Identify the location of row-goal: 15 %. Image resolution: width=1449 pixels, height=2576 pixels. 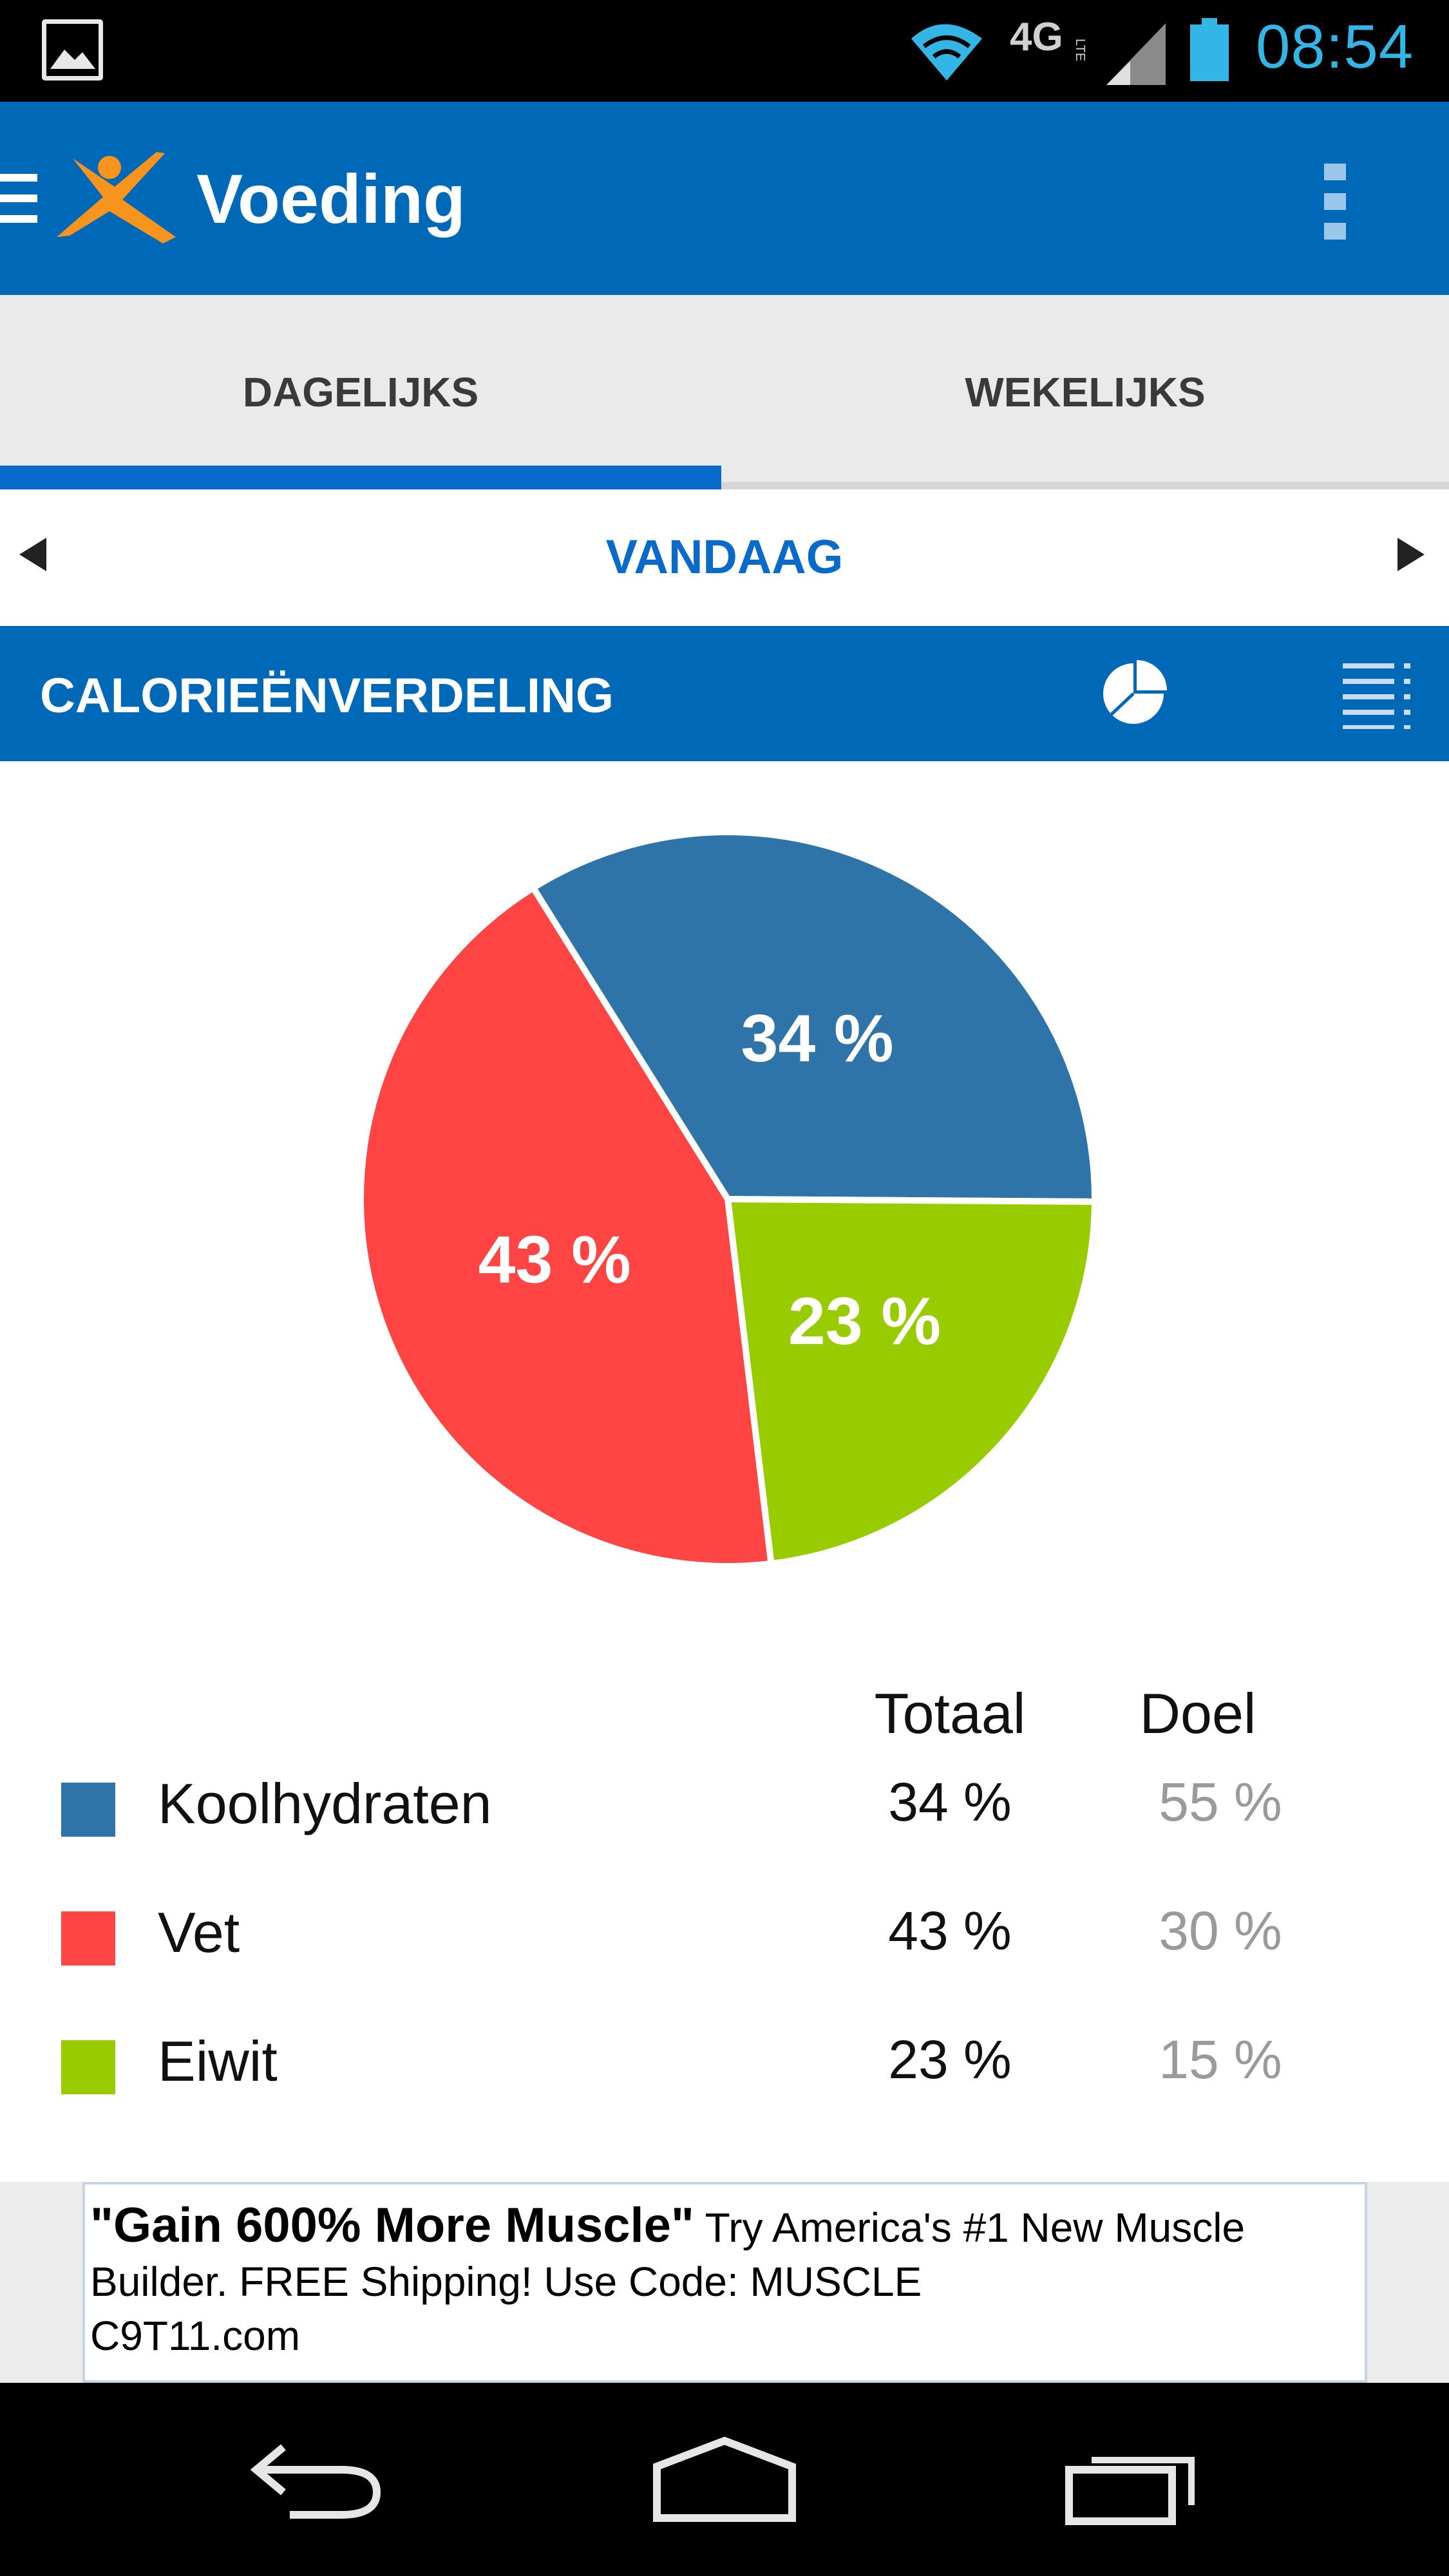
(1221, 2059).